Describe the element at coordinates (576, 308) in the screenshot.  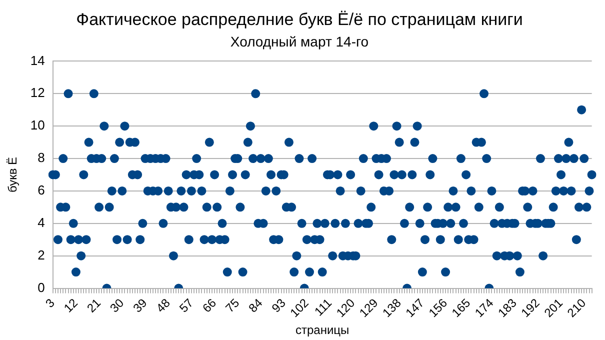
I see `x-tick-label: 210` at that location.